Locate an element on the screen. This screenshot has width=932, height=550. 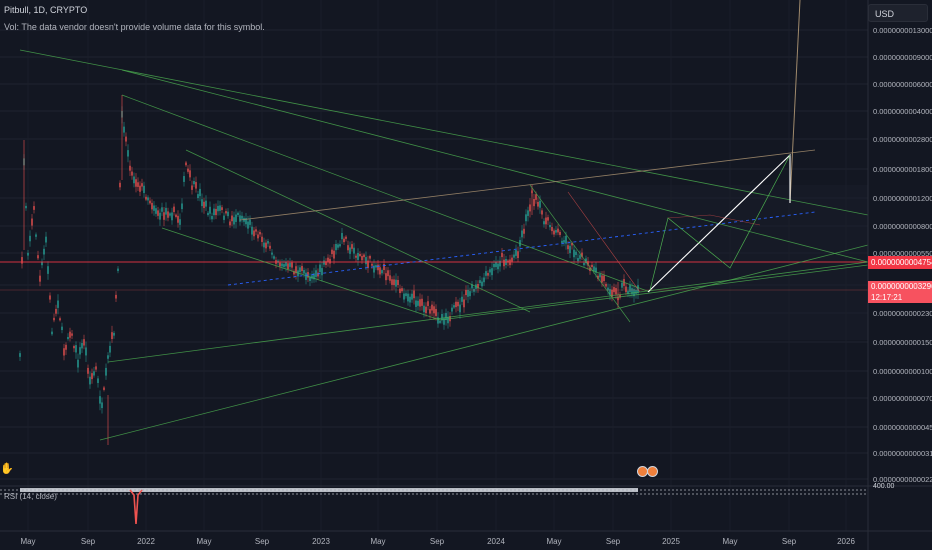
mid-dashed-line is located at coordinates (521, 248).